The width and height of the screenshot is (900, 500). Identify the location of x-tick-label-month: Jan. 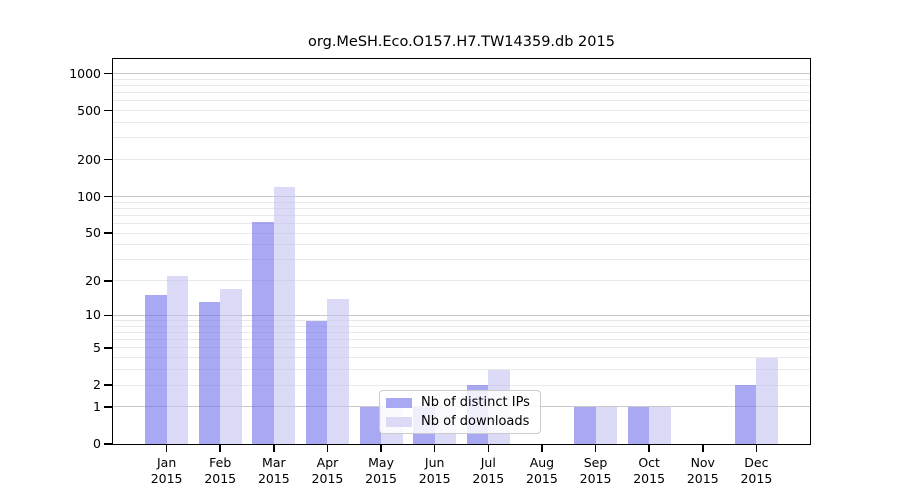
(166, 462).